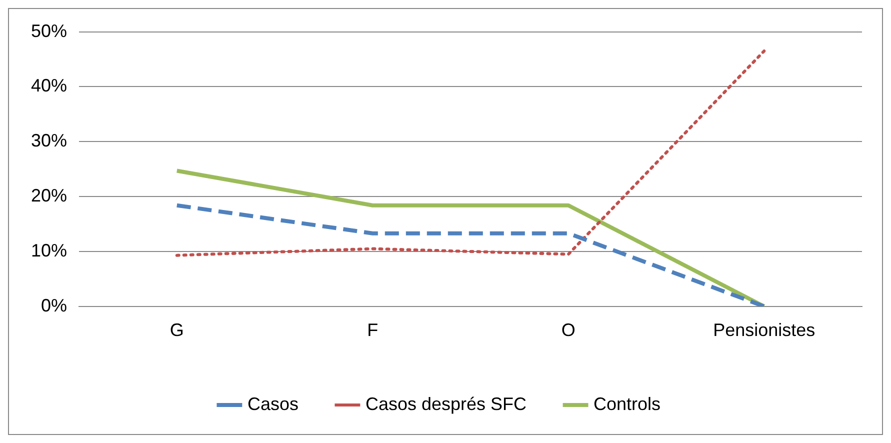 Image resolution: width=891 pixels, height=443 pixels. What do you see at coordinates (764, 330) in the screenshot?
I see `x-tick-label: Pensionistes` at bounding box center [764, 330].